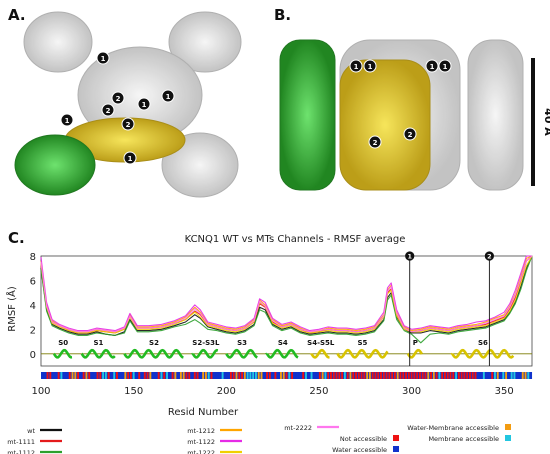  I want to click on panel-a-label: A., so click(17, 15).